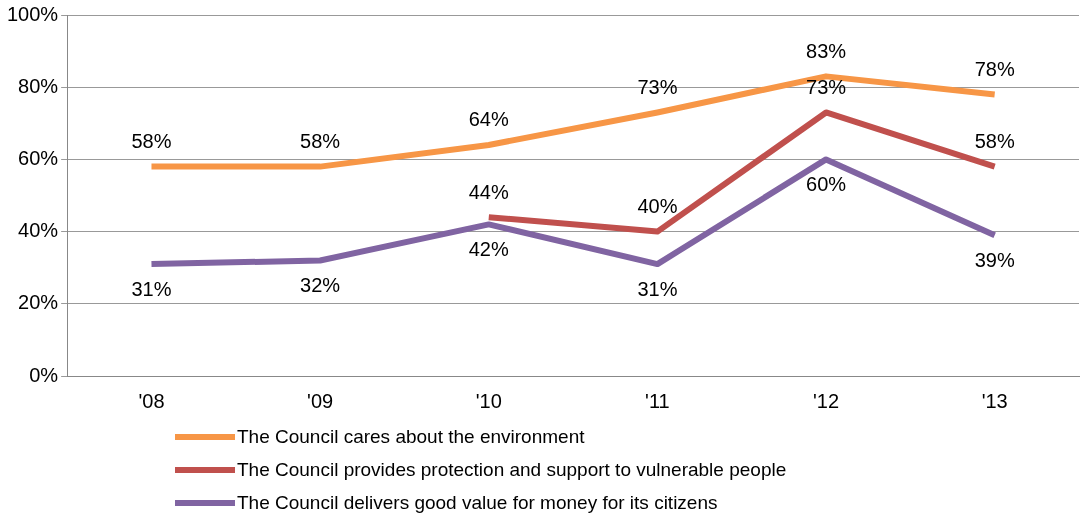 This screenshot has width=1091, height=520. I want to click on y-tick-label: 100%, so click(33, 13).